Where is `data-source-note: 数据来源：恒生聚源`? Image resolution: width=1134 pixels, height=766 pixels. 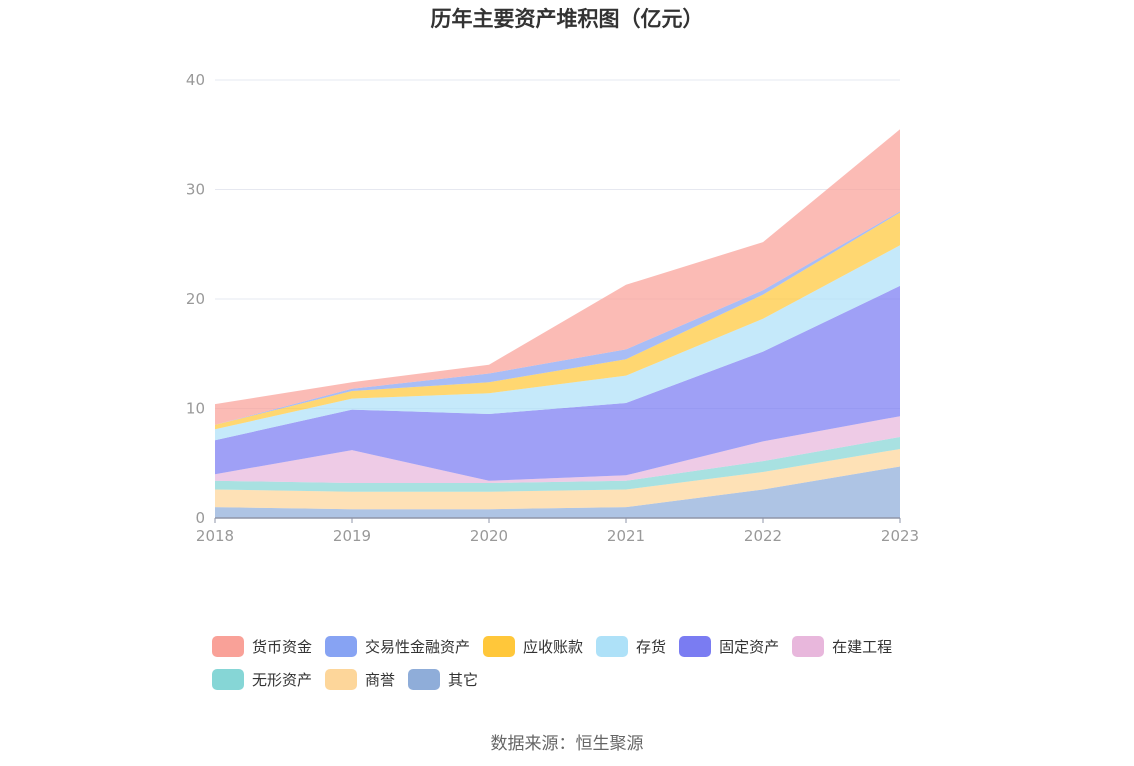
data-source-note: 数据来源：恒生聚源 is located at coordinates (567, 744).